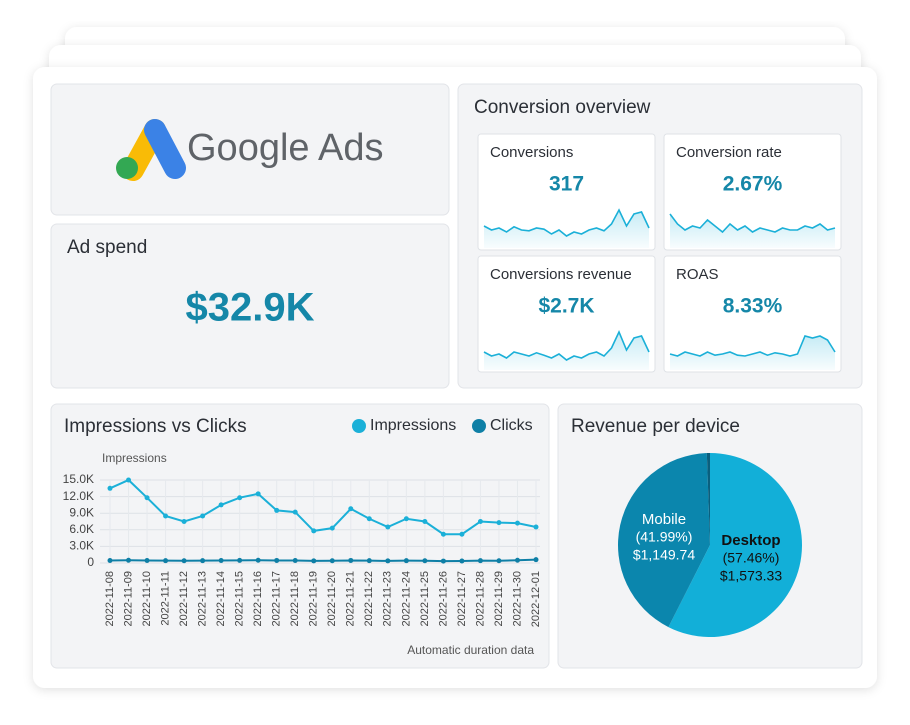 This screenshot has height=725, width=910. Describe the element at coordinates (443, 598) in the screenshot. I see `x-tick-label: 2022-11-26` at that location.